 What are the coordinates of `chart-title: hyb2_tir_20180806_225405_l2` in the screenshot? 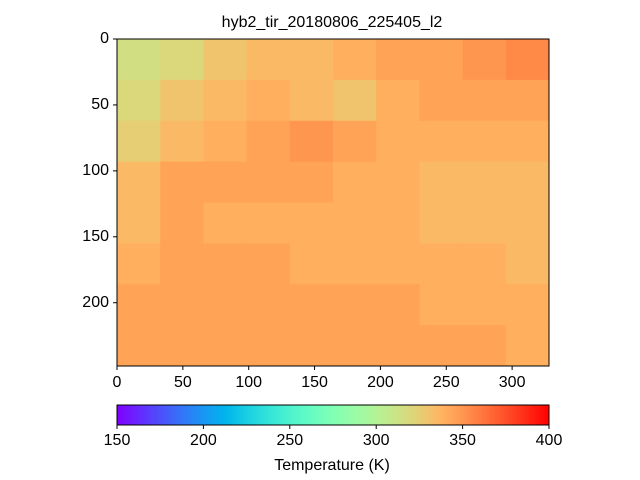 It's located at (332, 22).